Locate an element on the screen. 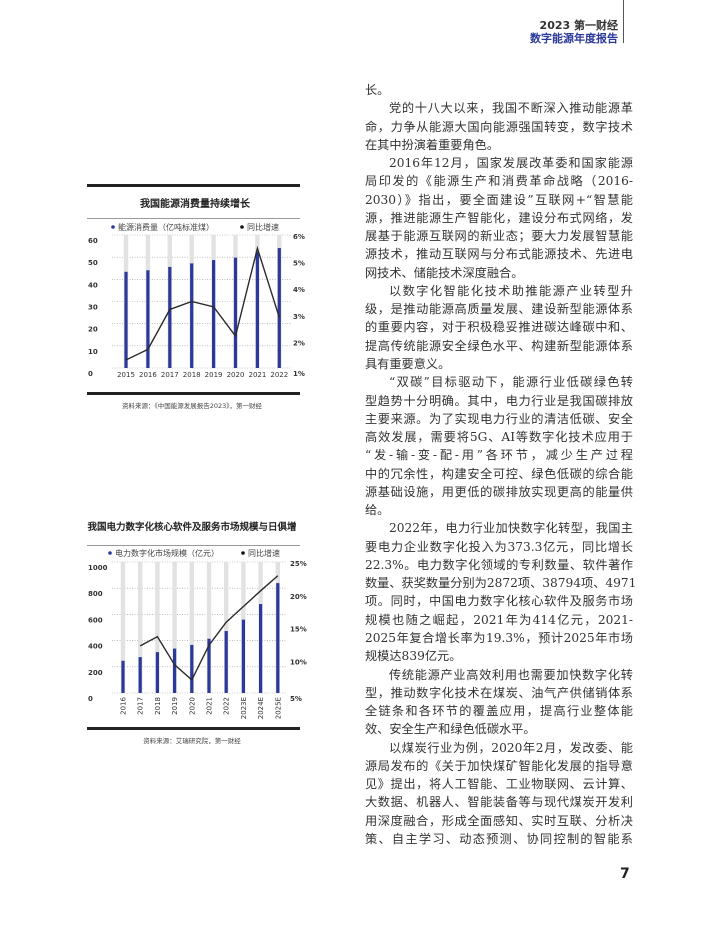  text-line: 源，推进能源生产智能化，建设分布式网络，发 is located at coordinates (499, 217).